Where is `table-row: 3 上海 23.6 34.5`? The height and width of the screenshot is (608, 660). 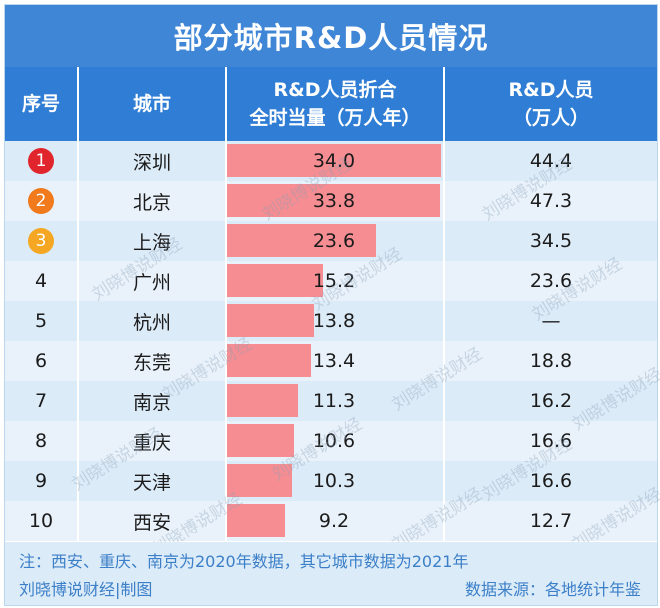 table-row: 3 上海 23.6 34.5 is located at coordinates (331, 241).